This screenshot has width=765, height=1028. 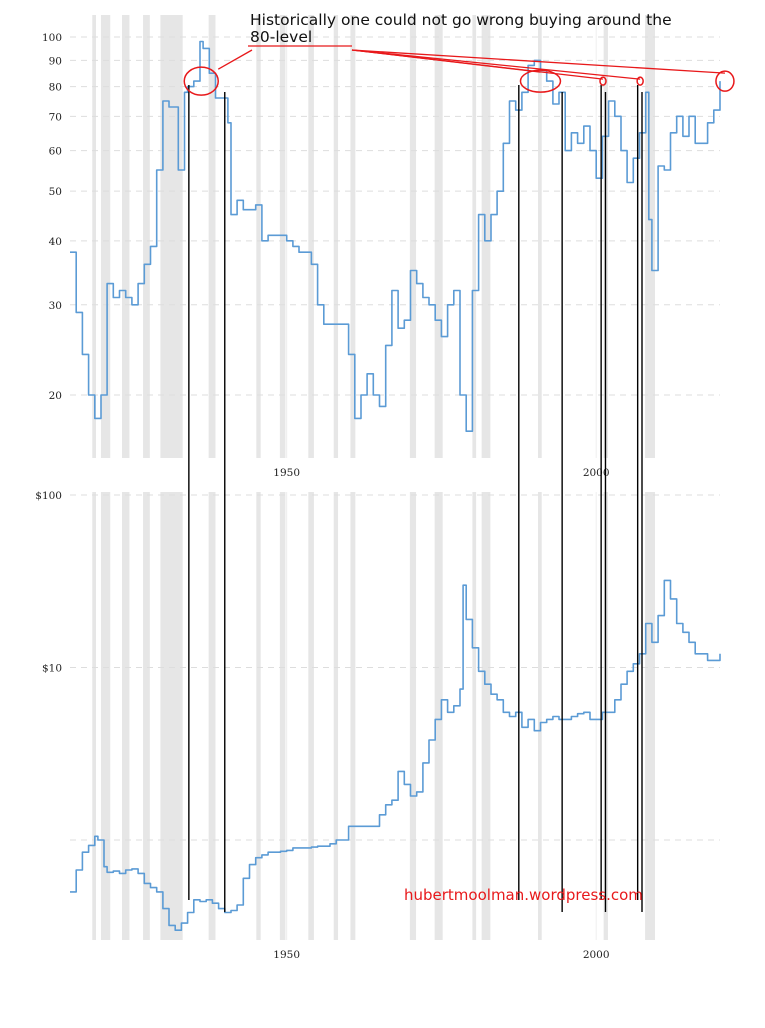 I want to click on y-tick-label: 90, so click(x=55, y=61).